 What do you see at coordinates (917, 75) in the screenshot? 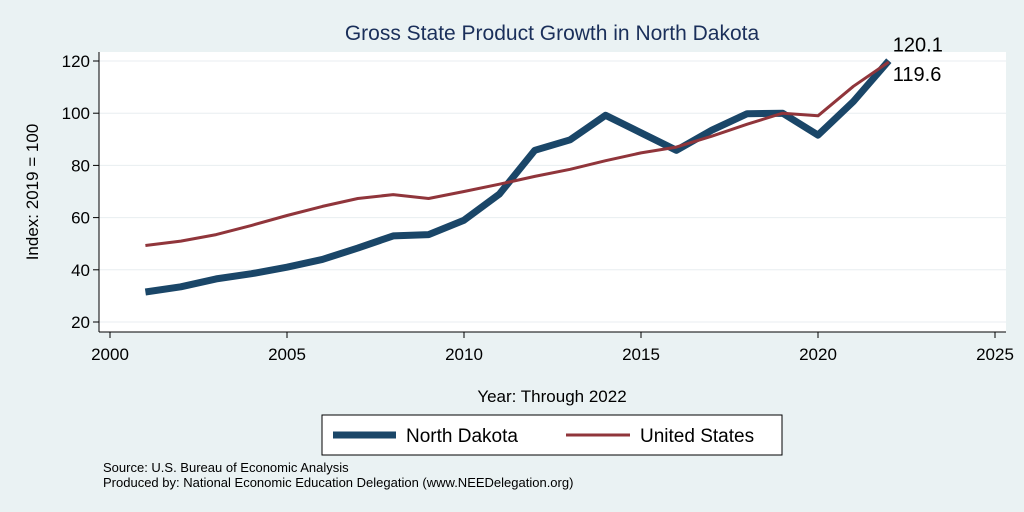
I see `end-label-united-states: 119.6` at bounding box center [917, 75].